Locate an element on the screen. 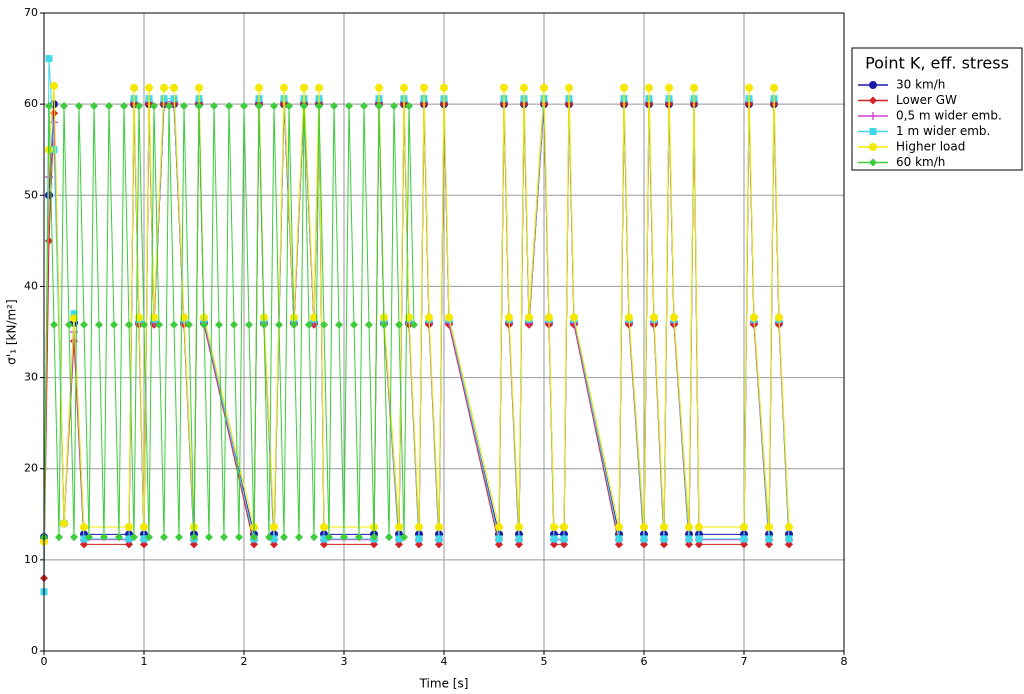 The width and height of the screenshot is (1024, 694). x-tick-label: 7 is located at coordinates (744, 661).